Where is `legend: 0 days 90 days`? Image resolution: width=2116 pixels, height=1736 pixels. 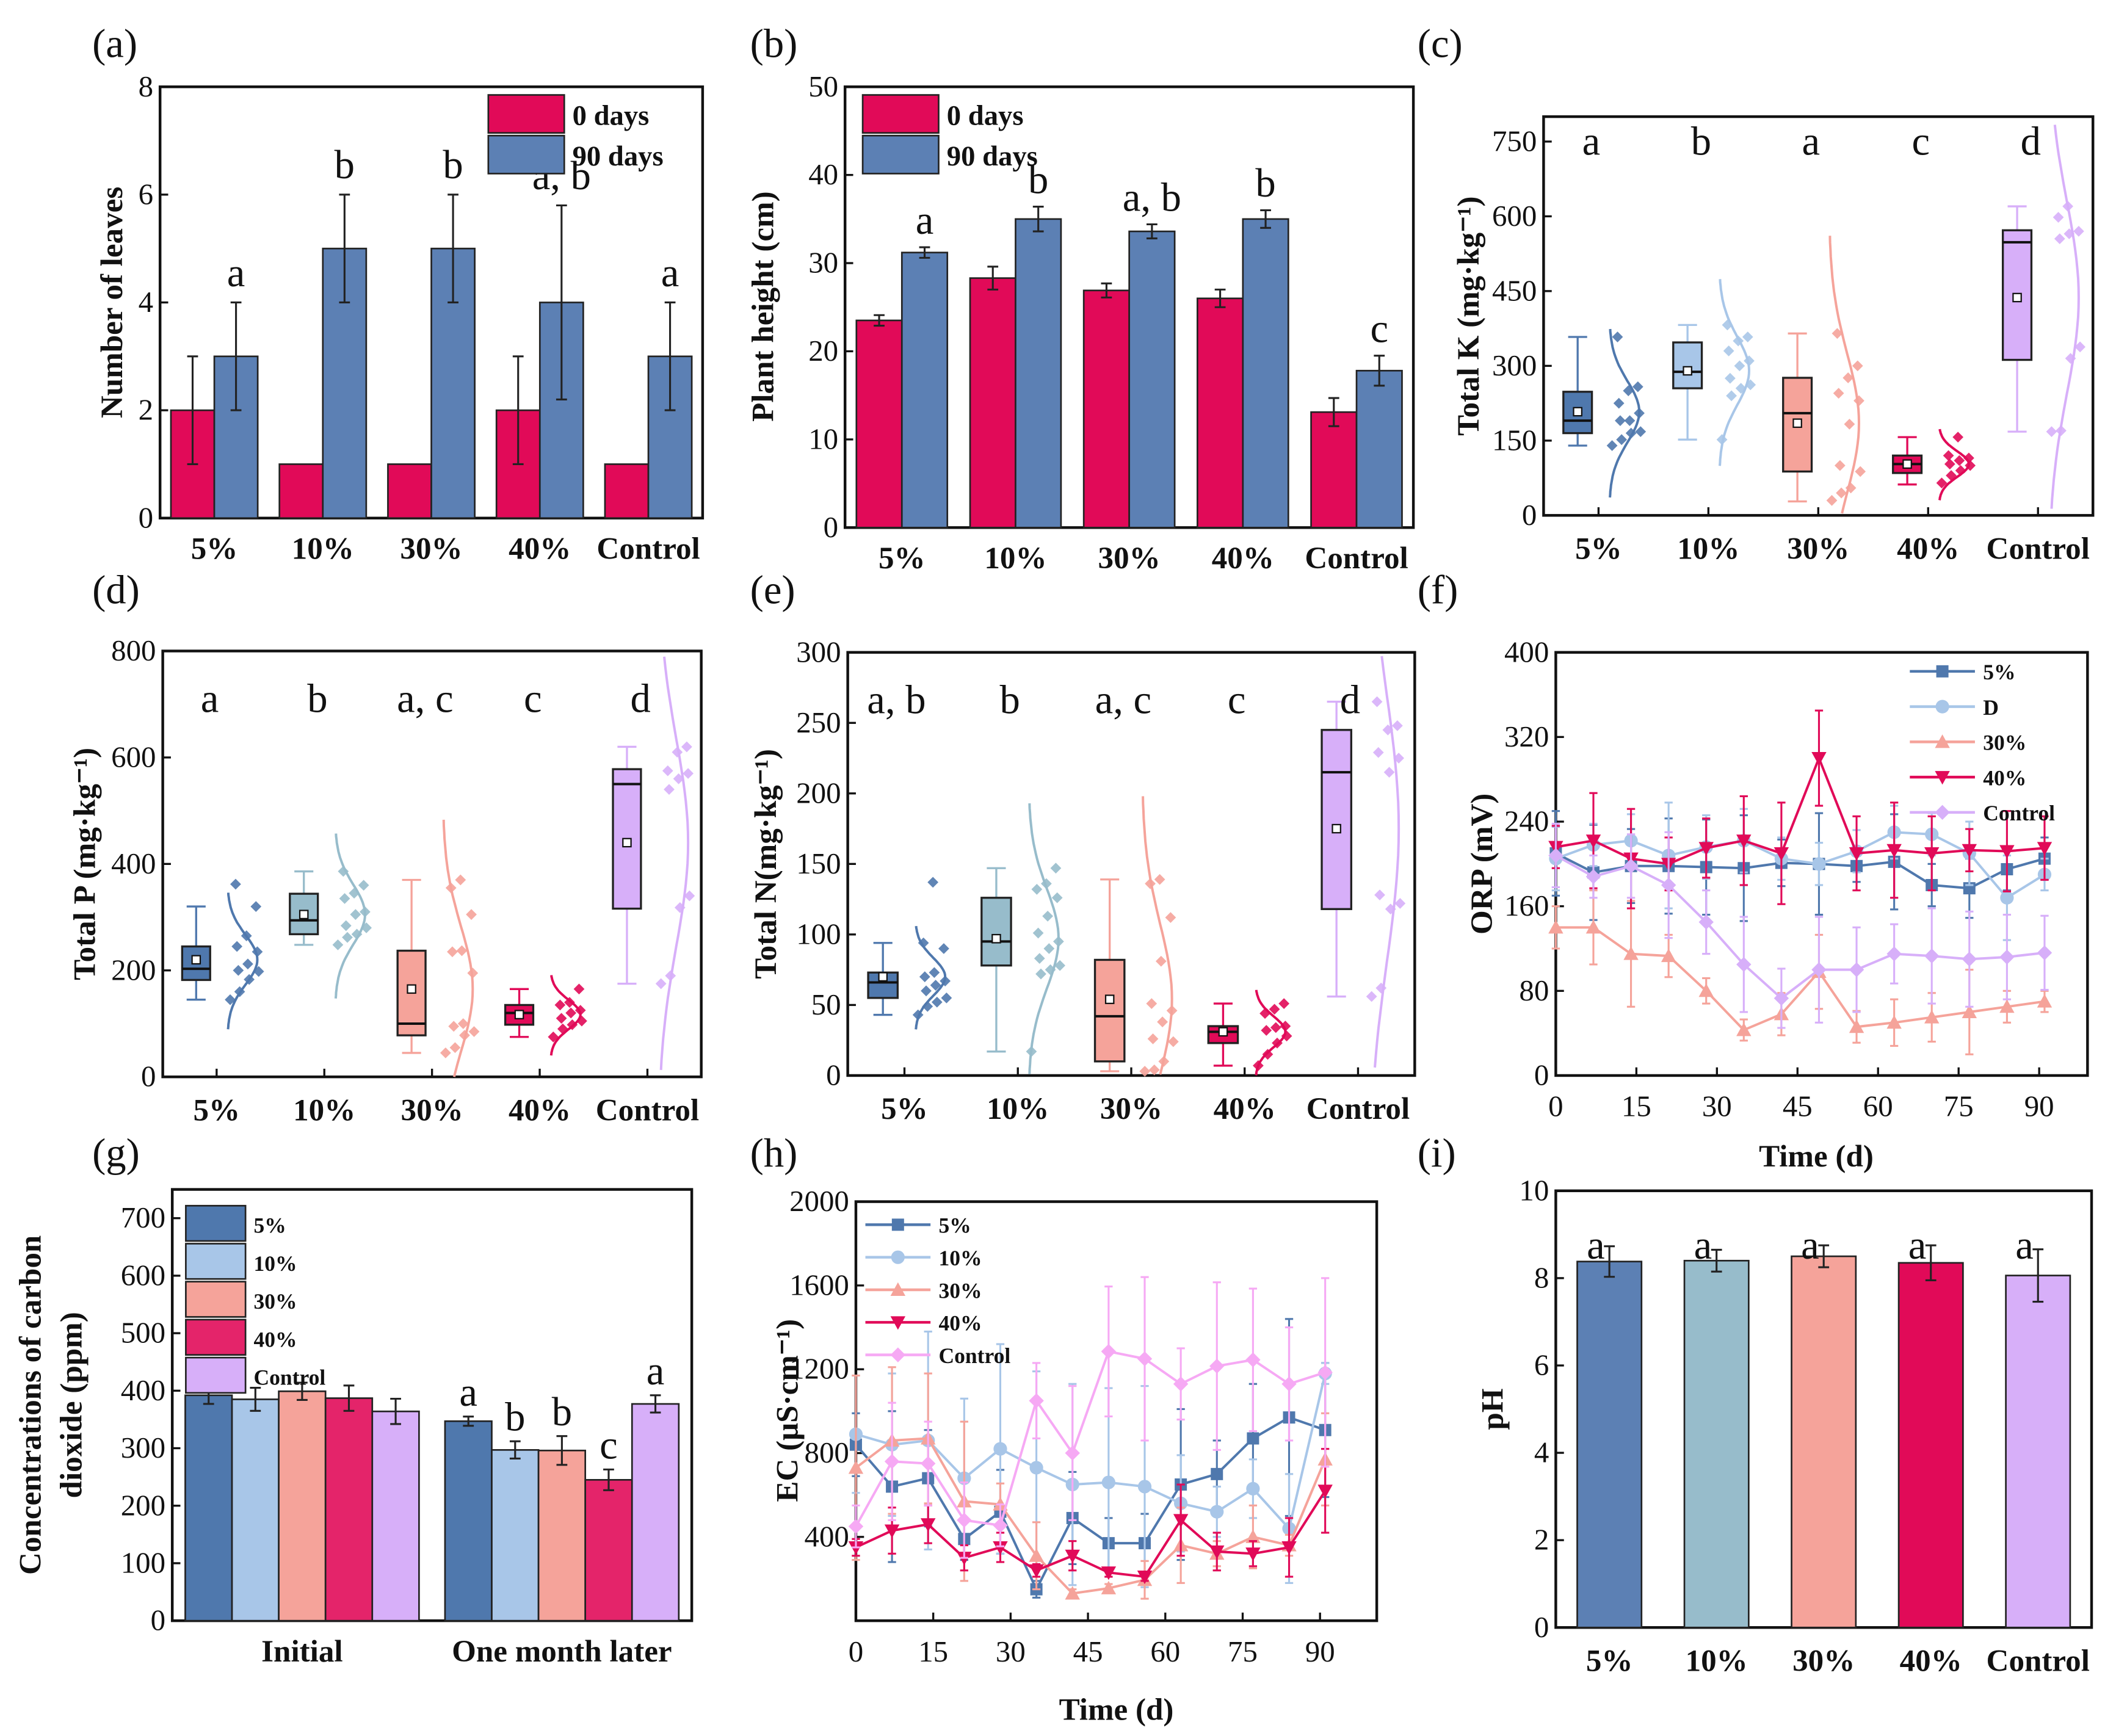
legend: 0 days 90 days is located at coordinates (949, 134).